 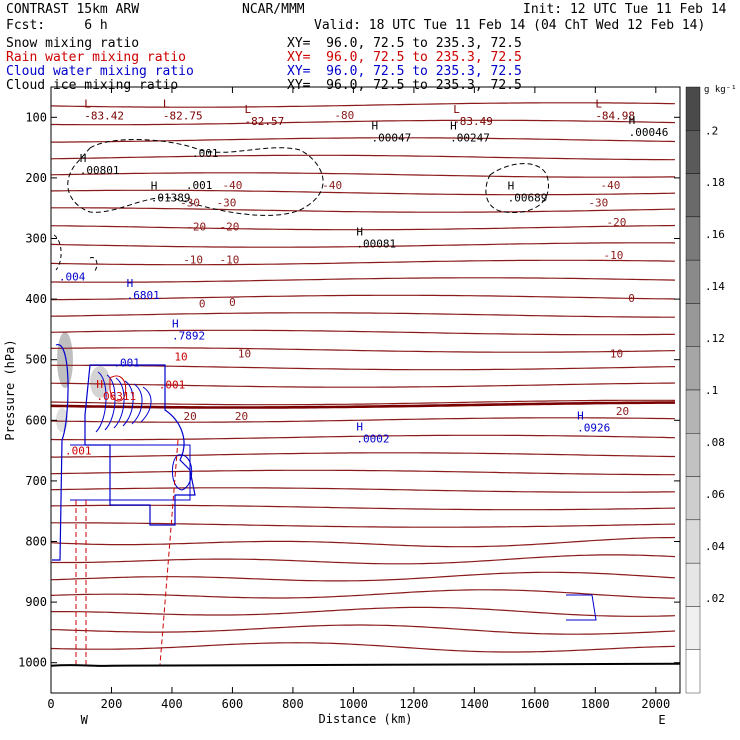 What do you see at coordinates (511, 185) in the screenshot?
I see `extremum-mark-10: H` at bounding box center [511, 185].